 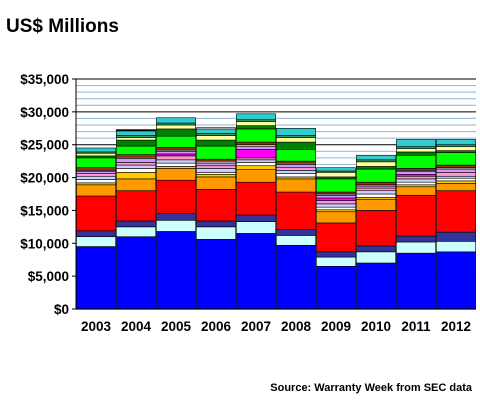 What do you see at coordinates (216, 143) in the screenshot?
I see `bar-segment-2006-s15` at bounding box center [216, 143].